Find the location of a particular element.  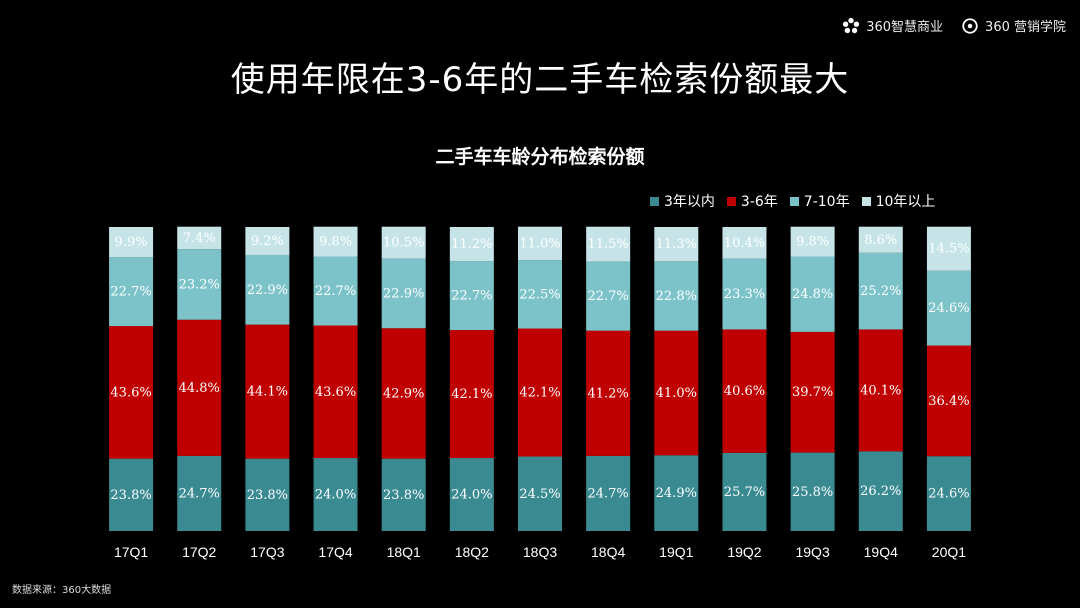

chart-title: 二手车车龄分布检索份额 is located at coordinates (540, 157).